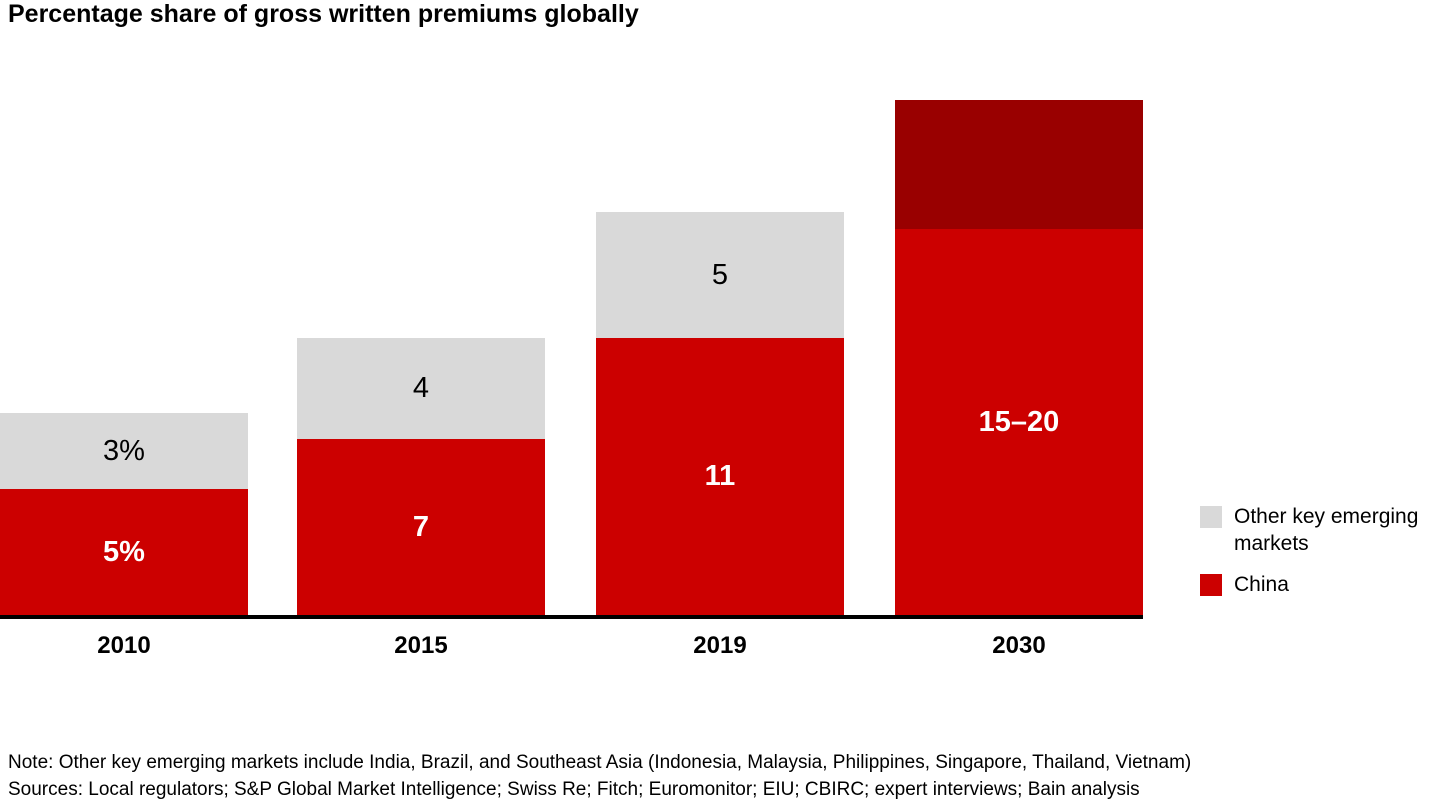 Image resolution: width=1440 pixels, height=810 pixels. I want to click on segment-china: 5%, so click(124, 552).